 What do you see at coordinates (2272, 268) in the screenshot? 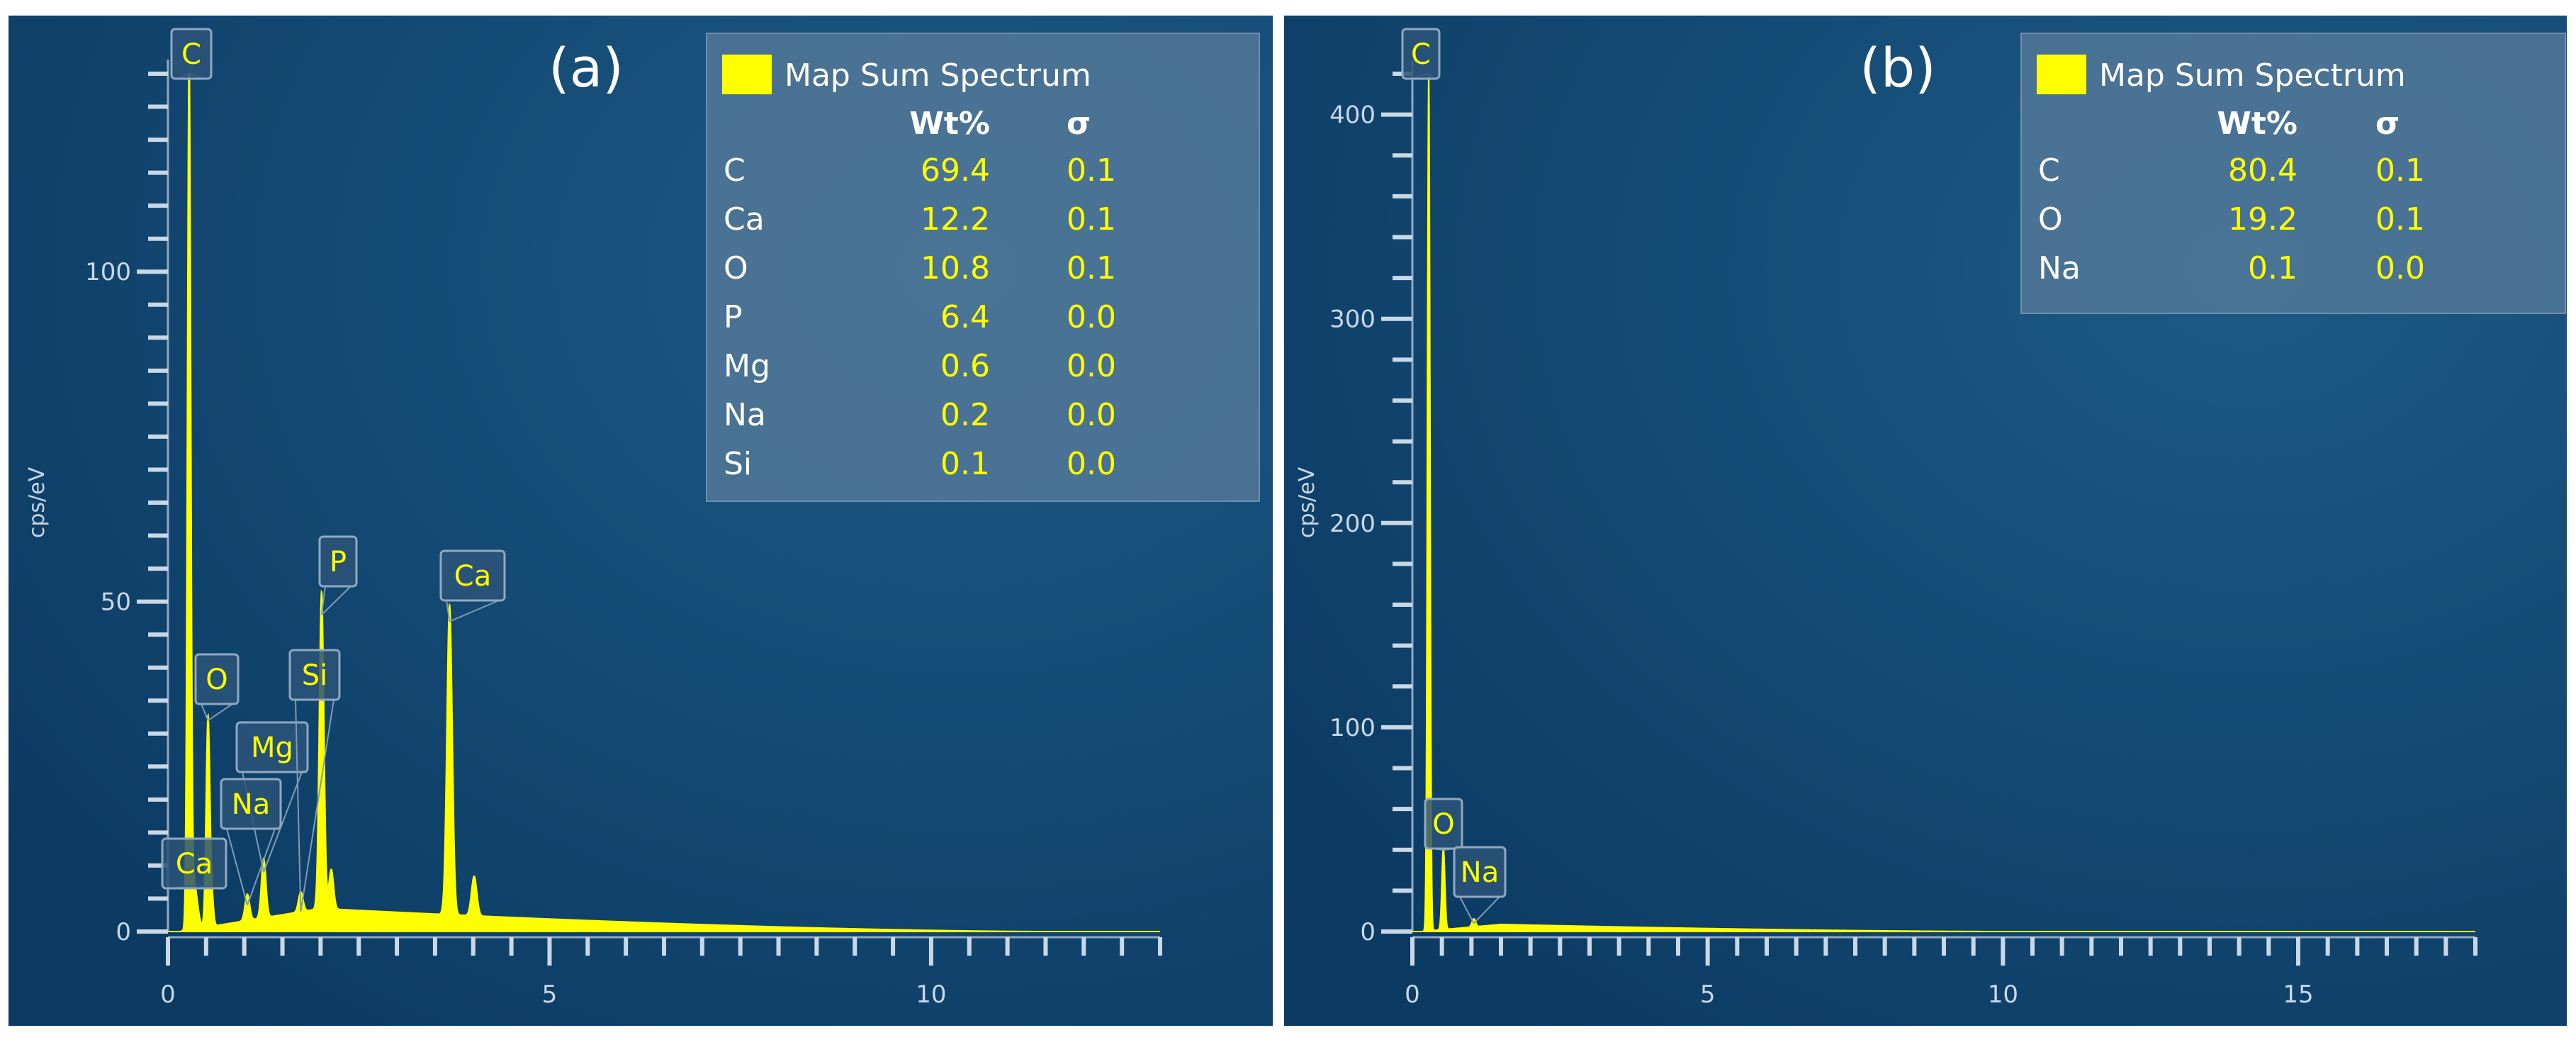
I see `legend-row-wt: 0.1` at bounding box center [2272, 268].